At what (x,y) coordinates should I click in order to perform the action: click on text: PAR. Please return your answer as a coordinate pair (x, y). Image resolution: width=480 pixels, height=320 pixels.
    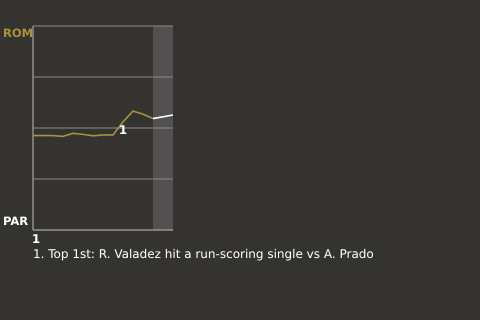
    Looking at the image, I should click on (15, 221).